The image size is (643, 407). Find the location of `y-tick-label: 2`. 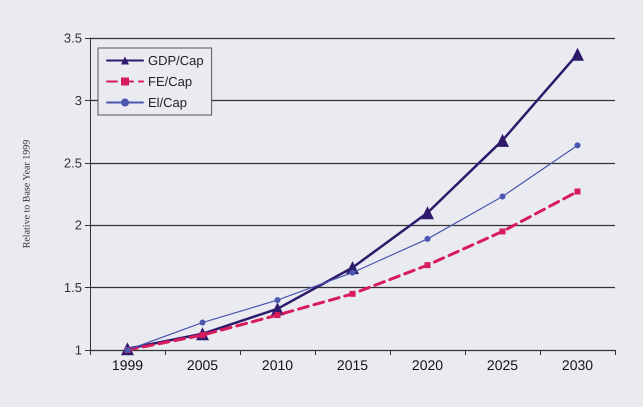

y-tick-label: 2 is located at coordinates (78, 225).